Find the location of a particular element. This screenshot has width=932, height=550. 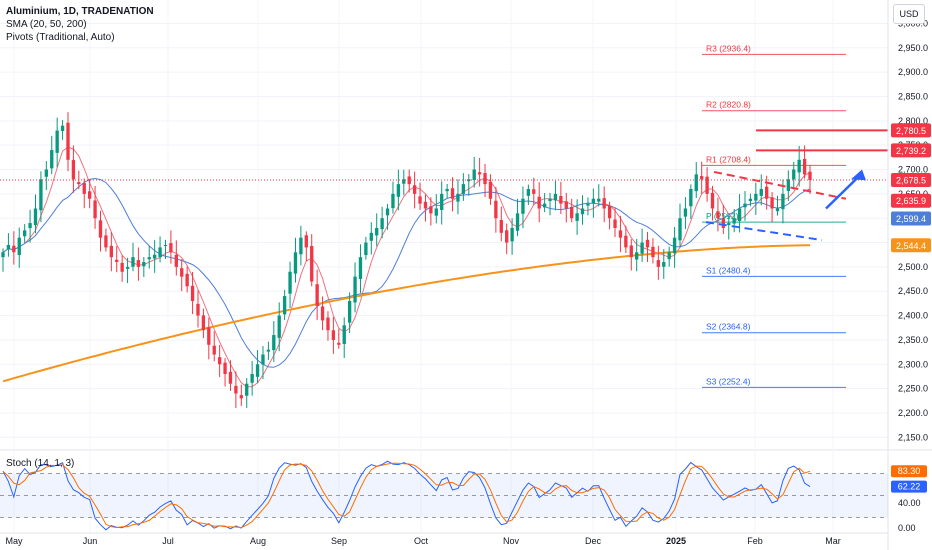

currency-button: USD is located at coordinates (909, 14).